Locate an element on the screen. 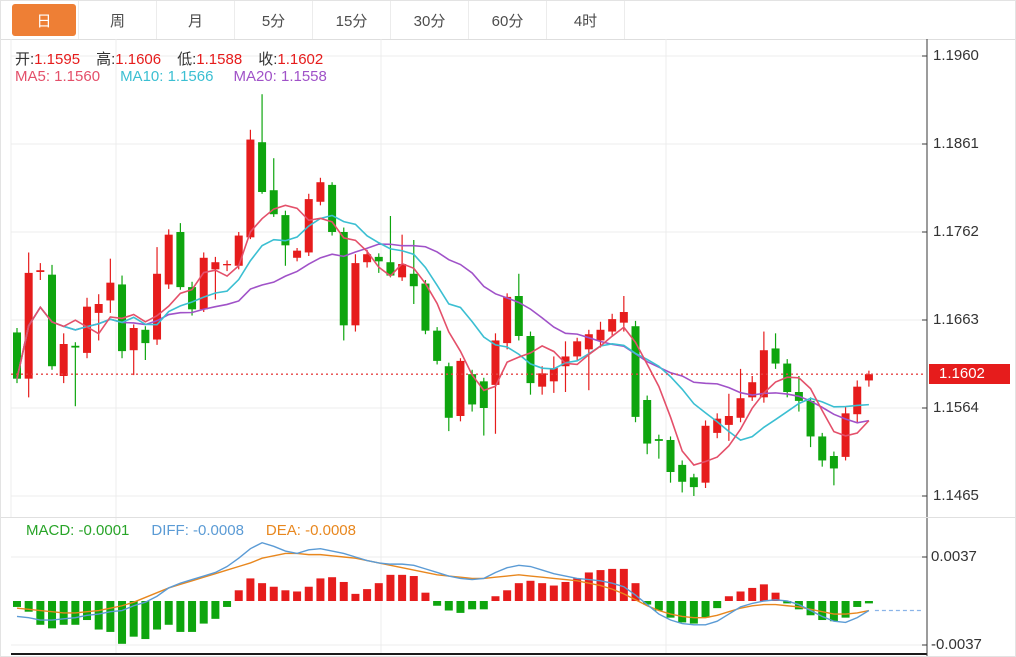 Image resolution: width=1016 pixels, height=657 pixels. tab-label: 月 is located at coordinates (195, 21).